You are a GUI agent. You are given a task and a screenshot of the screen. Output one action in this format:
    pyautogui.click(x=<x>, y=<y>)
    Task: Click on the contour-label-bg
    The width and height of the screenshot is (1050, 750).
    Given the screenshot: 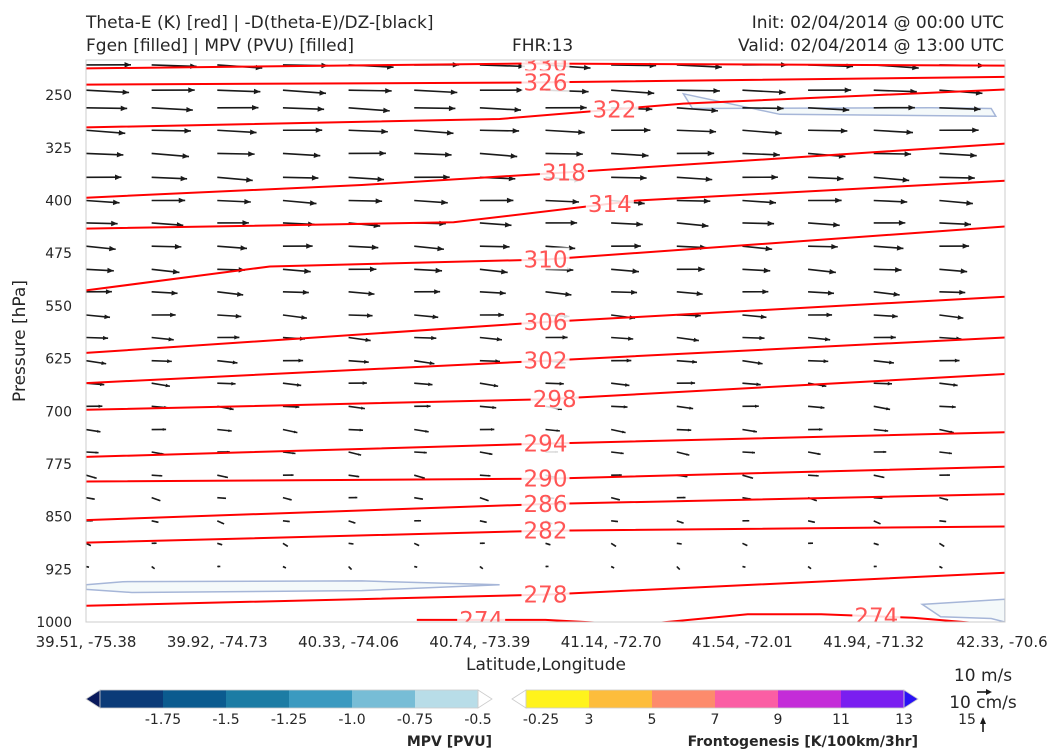 What is the action you would take?
    pyautogui.click(x=609, y=202)
    